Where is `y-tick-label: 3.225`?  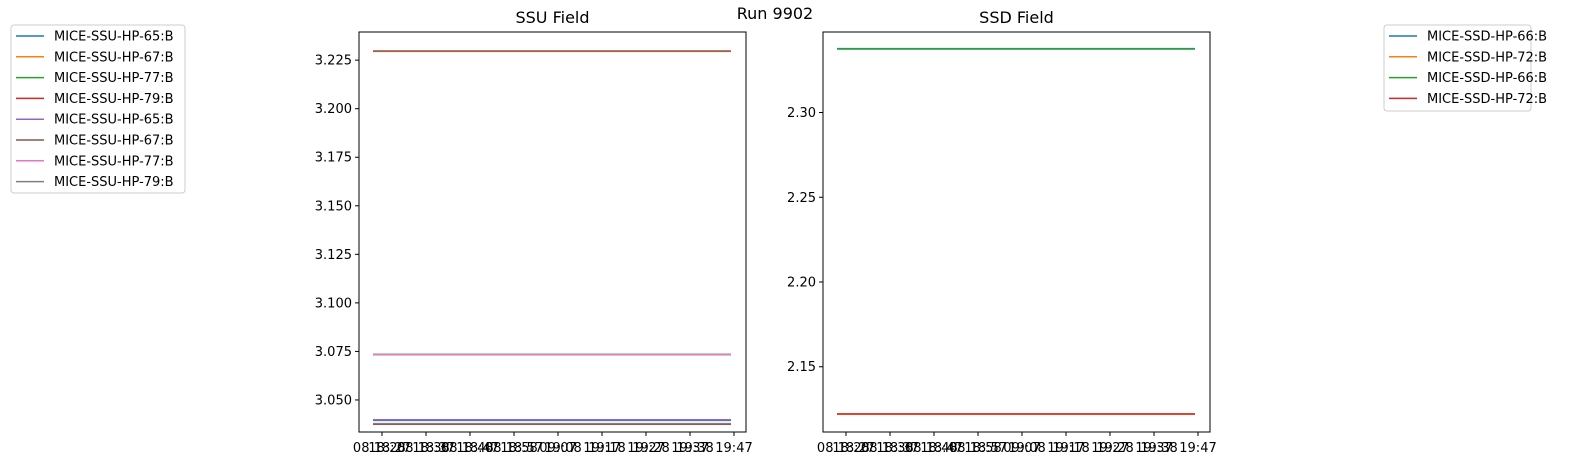
y-tick-label: 3.225 is located at coordinates (333, 61).